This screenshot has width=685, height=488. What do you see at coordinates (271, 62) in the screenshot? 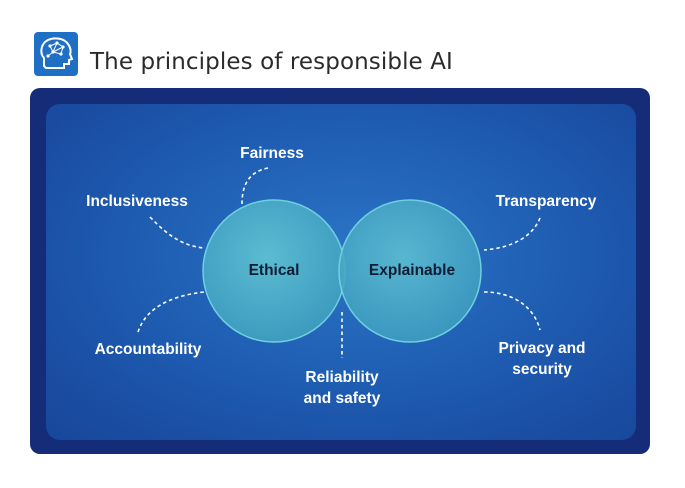
I see `page-title: The principles of responsible AI` at bounding box center [271, 62].